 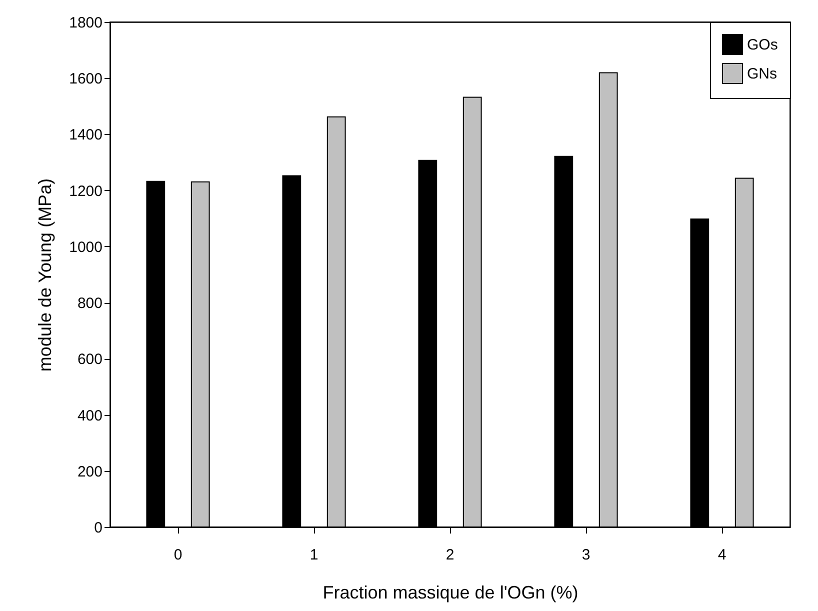 What do you see at coordinates (98, 528) in the screenshot?
I see `y-tick-label: 0` at bounding box center [98, 528].